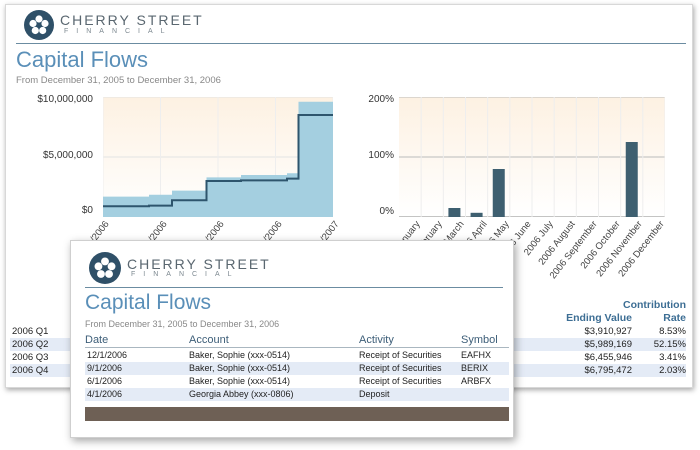  What do you see at coordinates (376, 340) in the screenshot?
I see `col-header-activity: Activity` at bounding box center [376, 340].